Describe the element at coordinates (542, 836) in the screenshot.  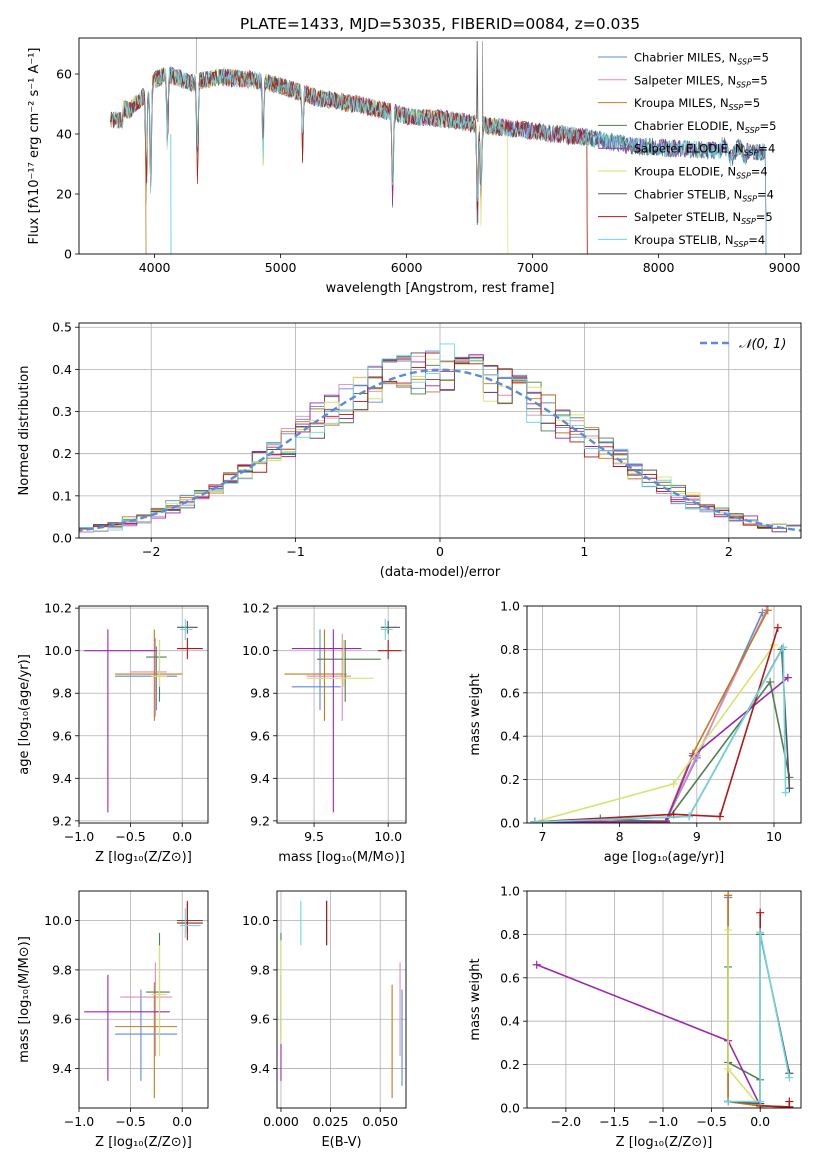
I see `x-tick-label: 7` at that location.